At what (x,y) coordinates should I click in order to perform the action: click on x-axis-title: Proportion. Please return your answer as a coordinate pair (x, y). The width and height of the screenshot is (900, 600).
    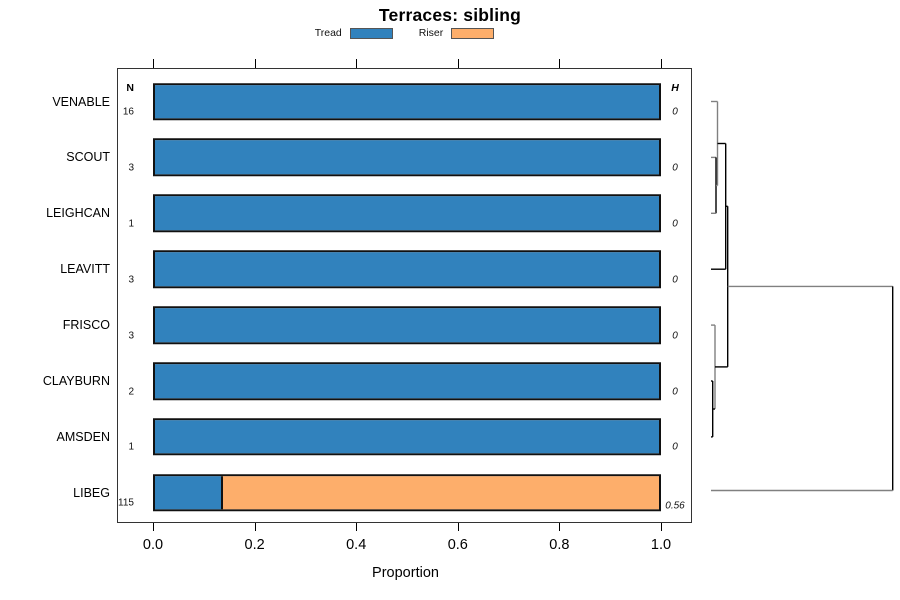
    Looking at the image, I should click on (405, 573).